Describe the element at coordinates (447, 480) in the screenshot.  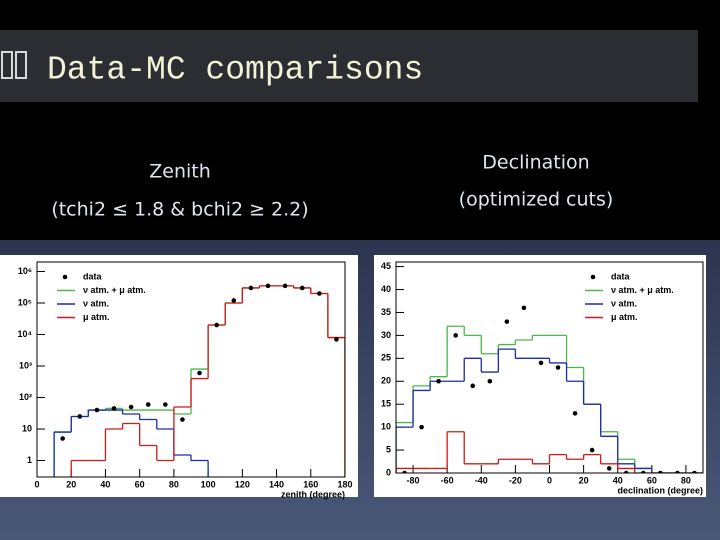
I see `x-tick-label: -60` at that location.